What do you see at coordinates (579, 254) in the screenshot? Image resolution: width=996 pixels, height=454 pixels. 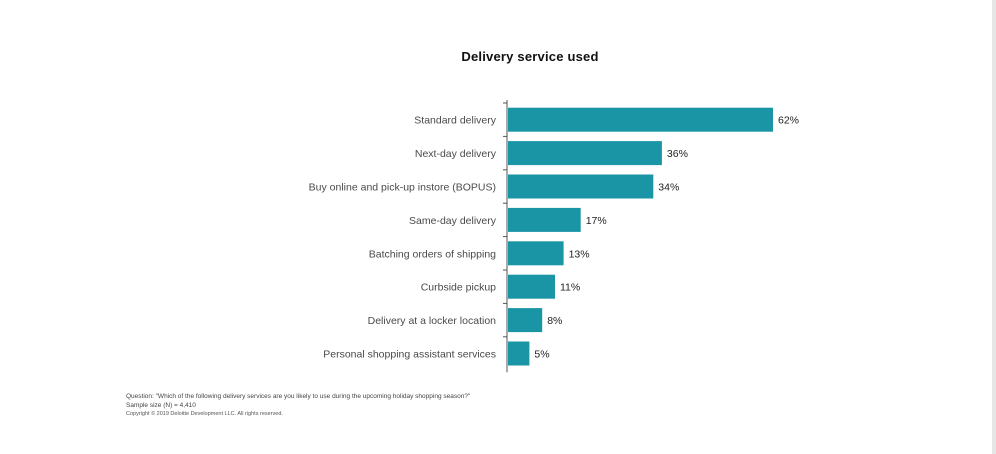 I see `value-label: 13%` at bounding box center [579, 254].